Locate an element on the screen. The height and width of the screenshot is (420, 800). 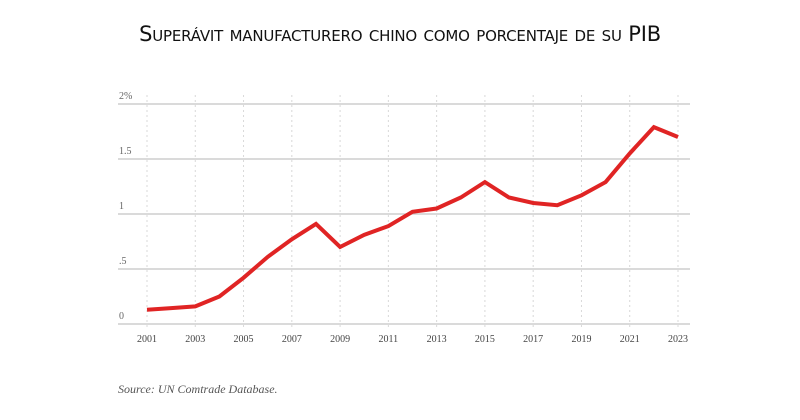
y-axis-labels: 0 .5 1 1.5 2% is located at coordinates (125, 206).